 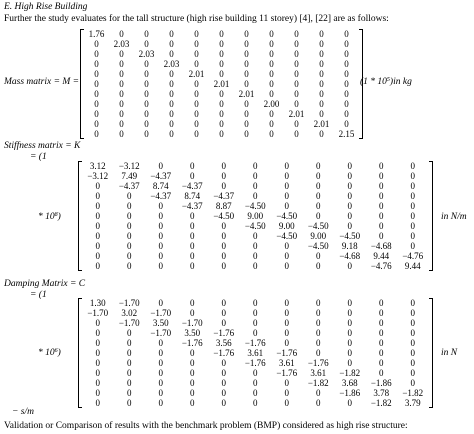 I want to click on unit-text: )in kg, so click(x=400, y=82).